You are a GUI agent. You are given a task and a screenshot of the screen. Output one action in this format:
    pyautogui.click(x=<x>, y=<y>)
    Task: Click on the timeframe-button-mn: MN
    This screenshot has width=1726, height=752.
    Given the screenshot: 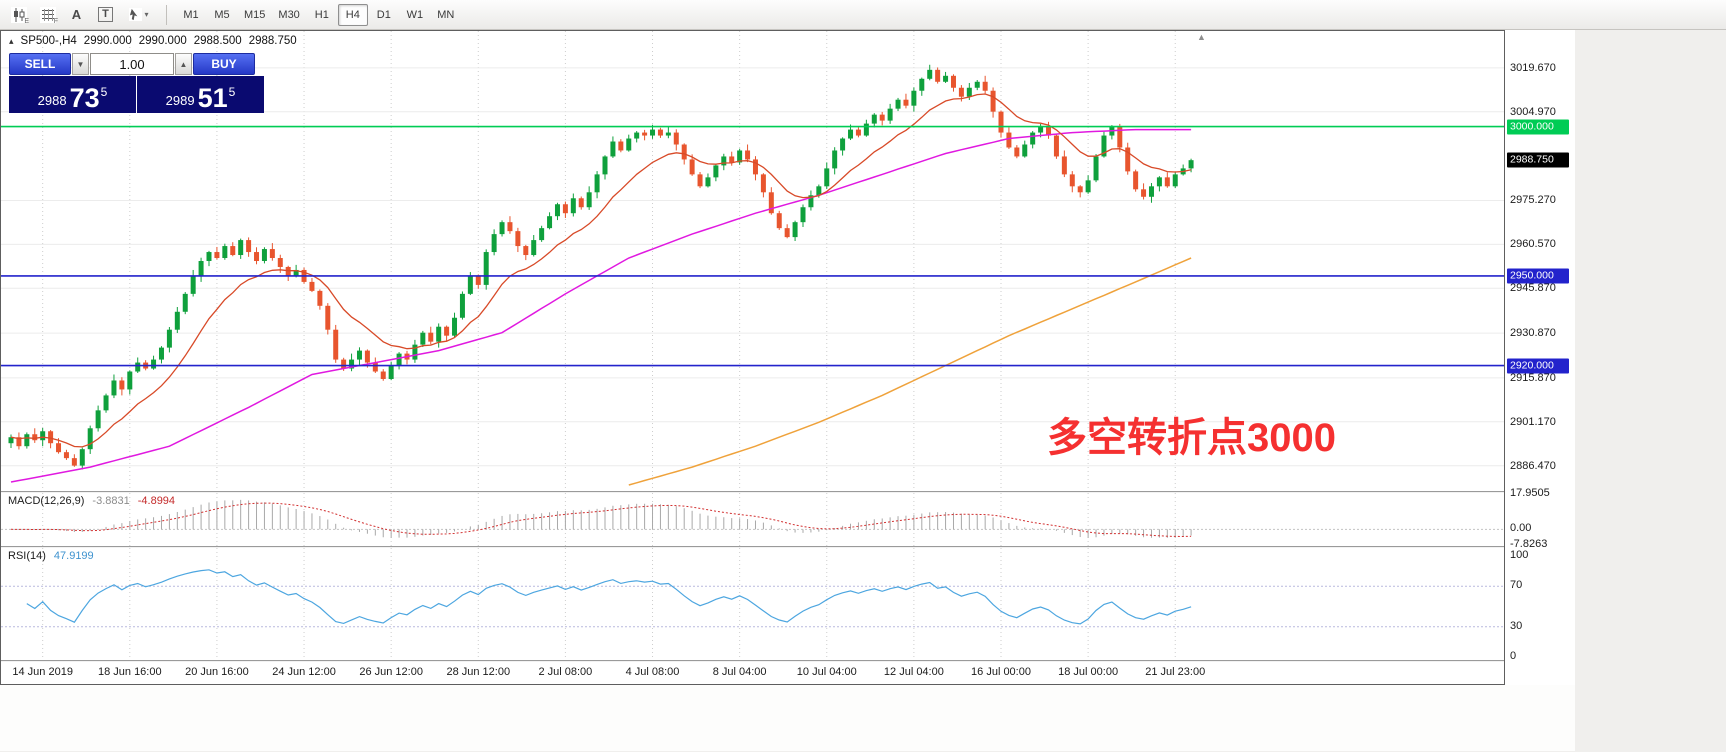 What is the action you would take?
    pyautogui.click(x=446, y=14)
    